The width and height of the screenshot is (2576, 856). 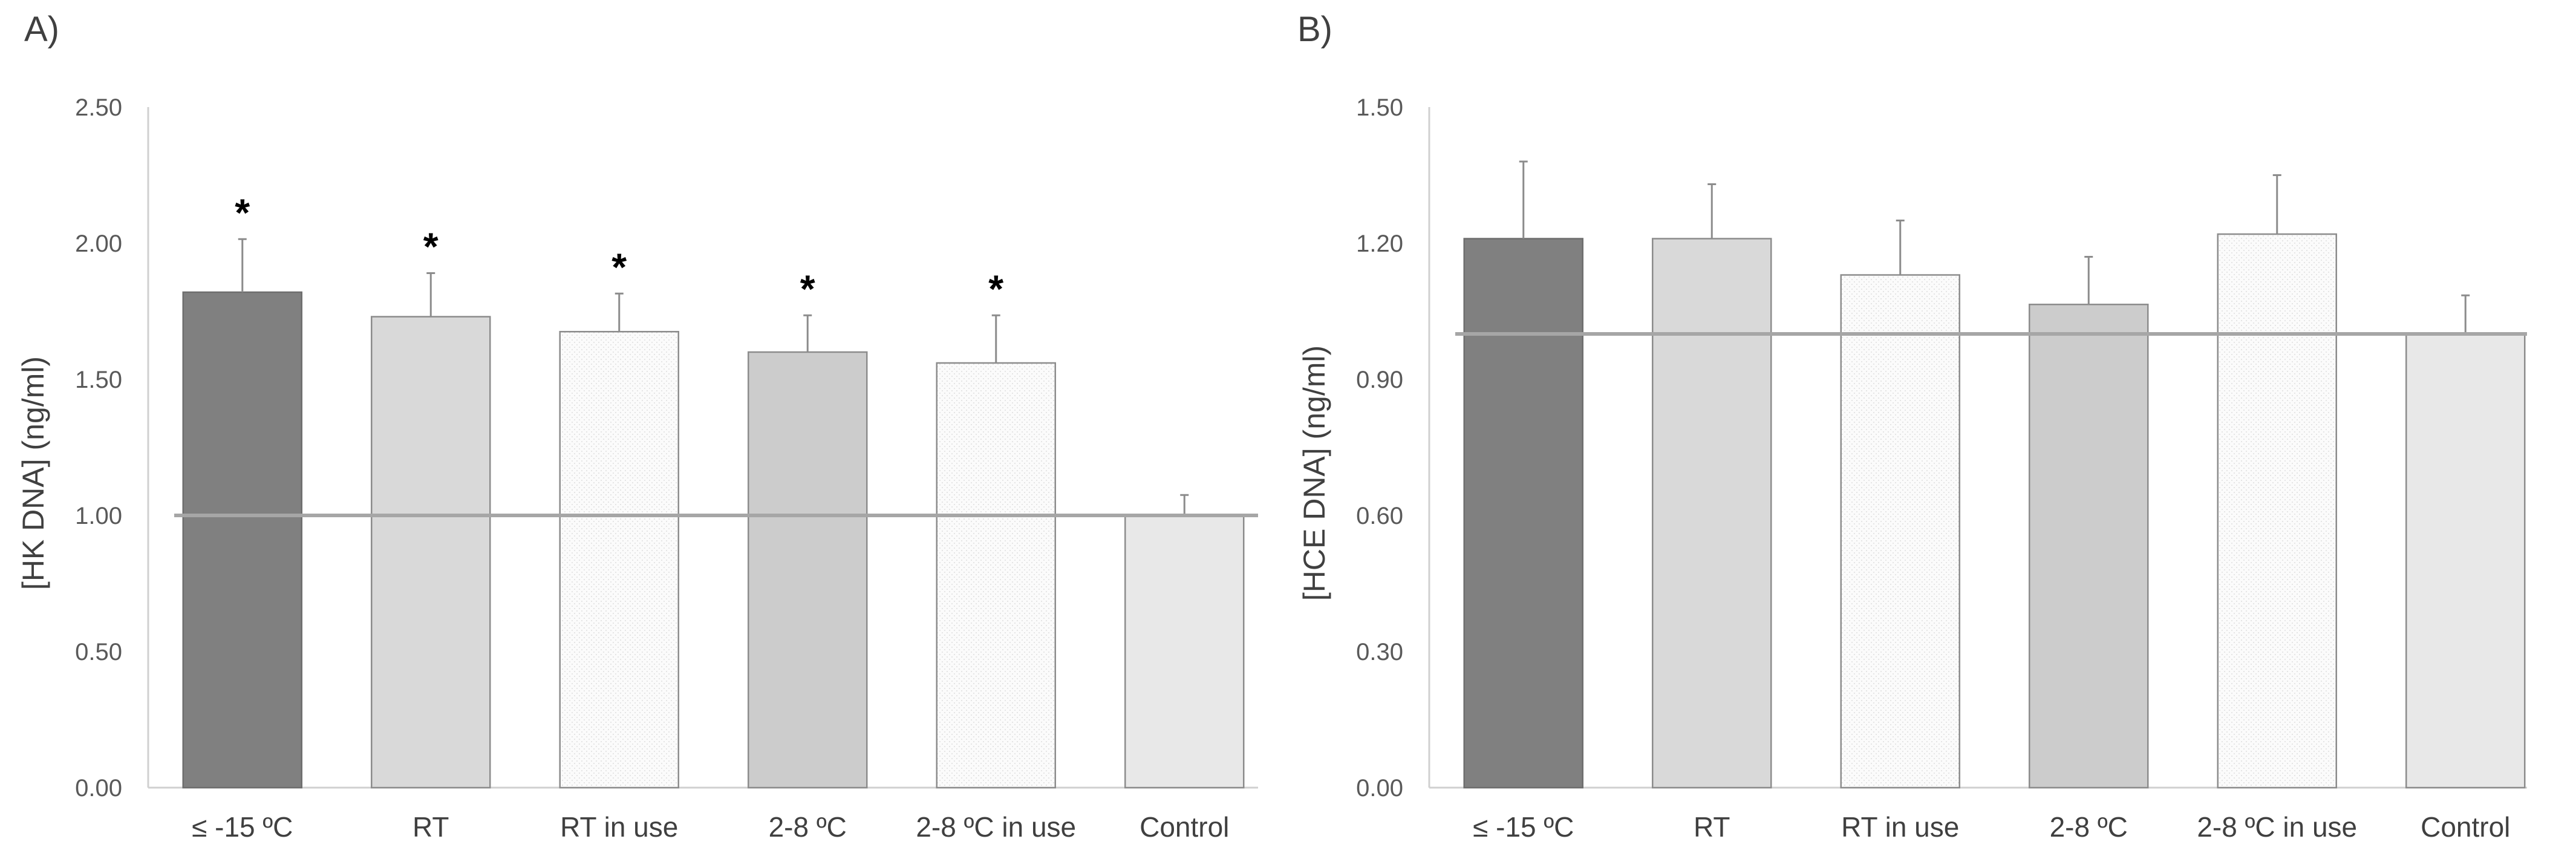 I want to click on panel-b-ytick-label: 0.00, so click(x=1379, y=788).